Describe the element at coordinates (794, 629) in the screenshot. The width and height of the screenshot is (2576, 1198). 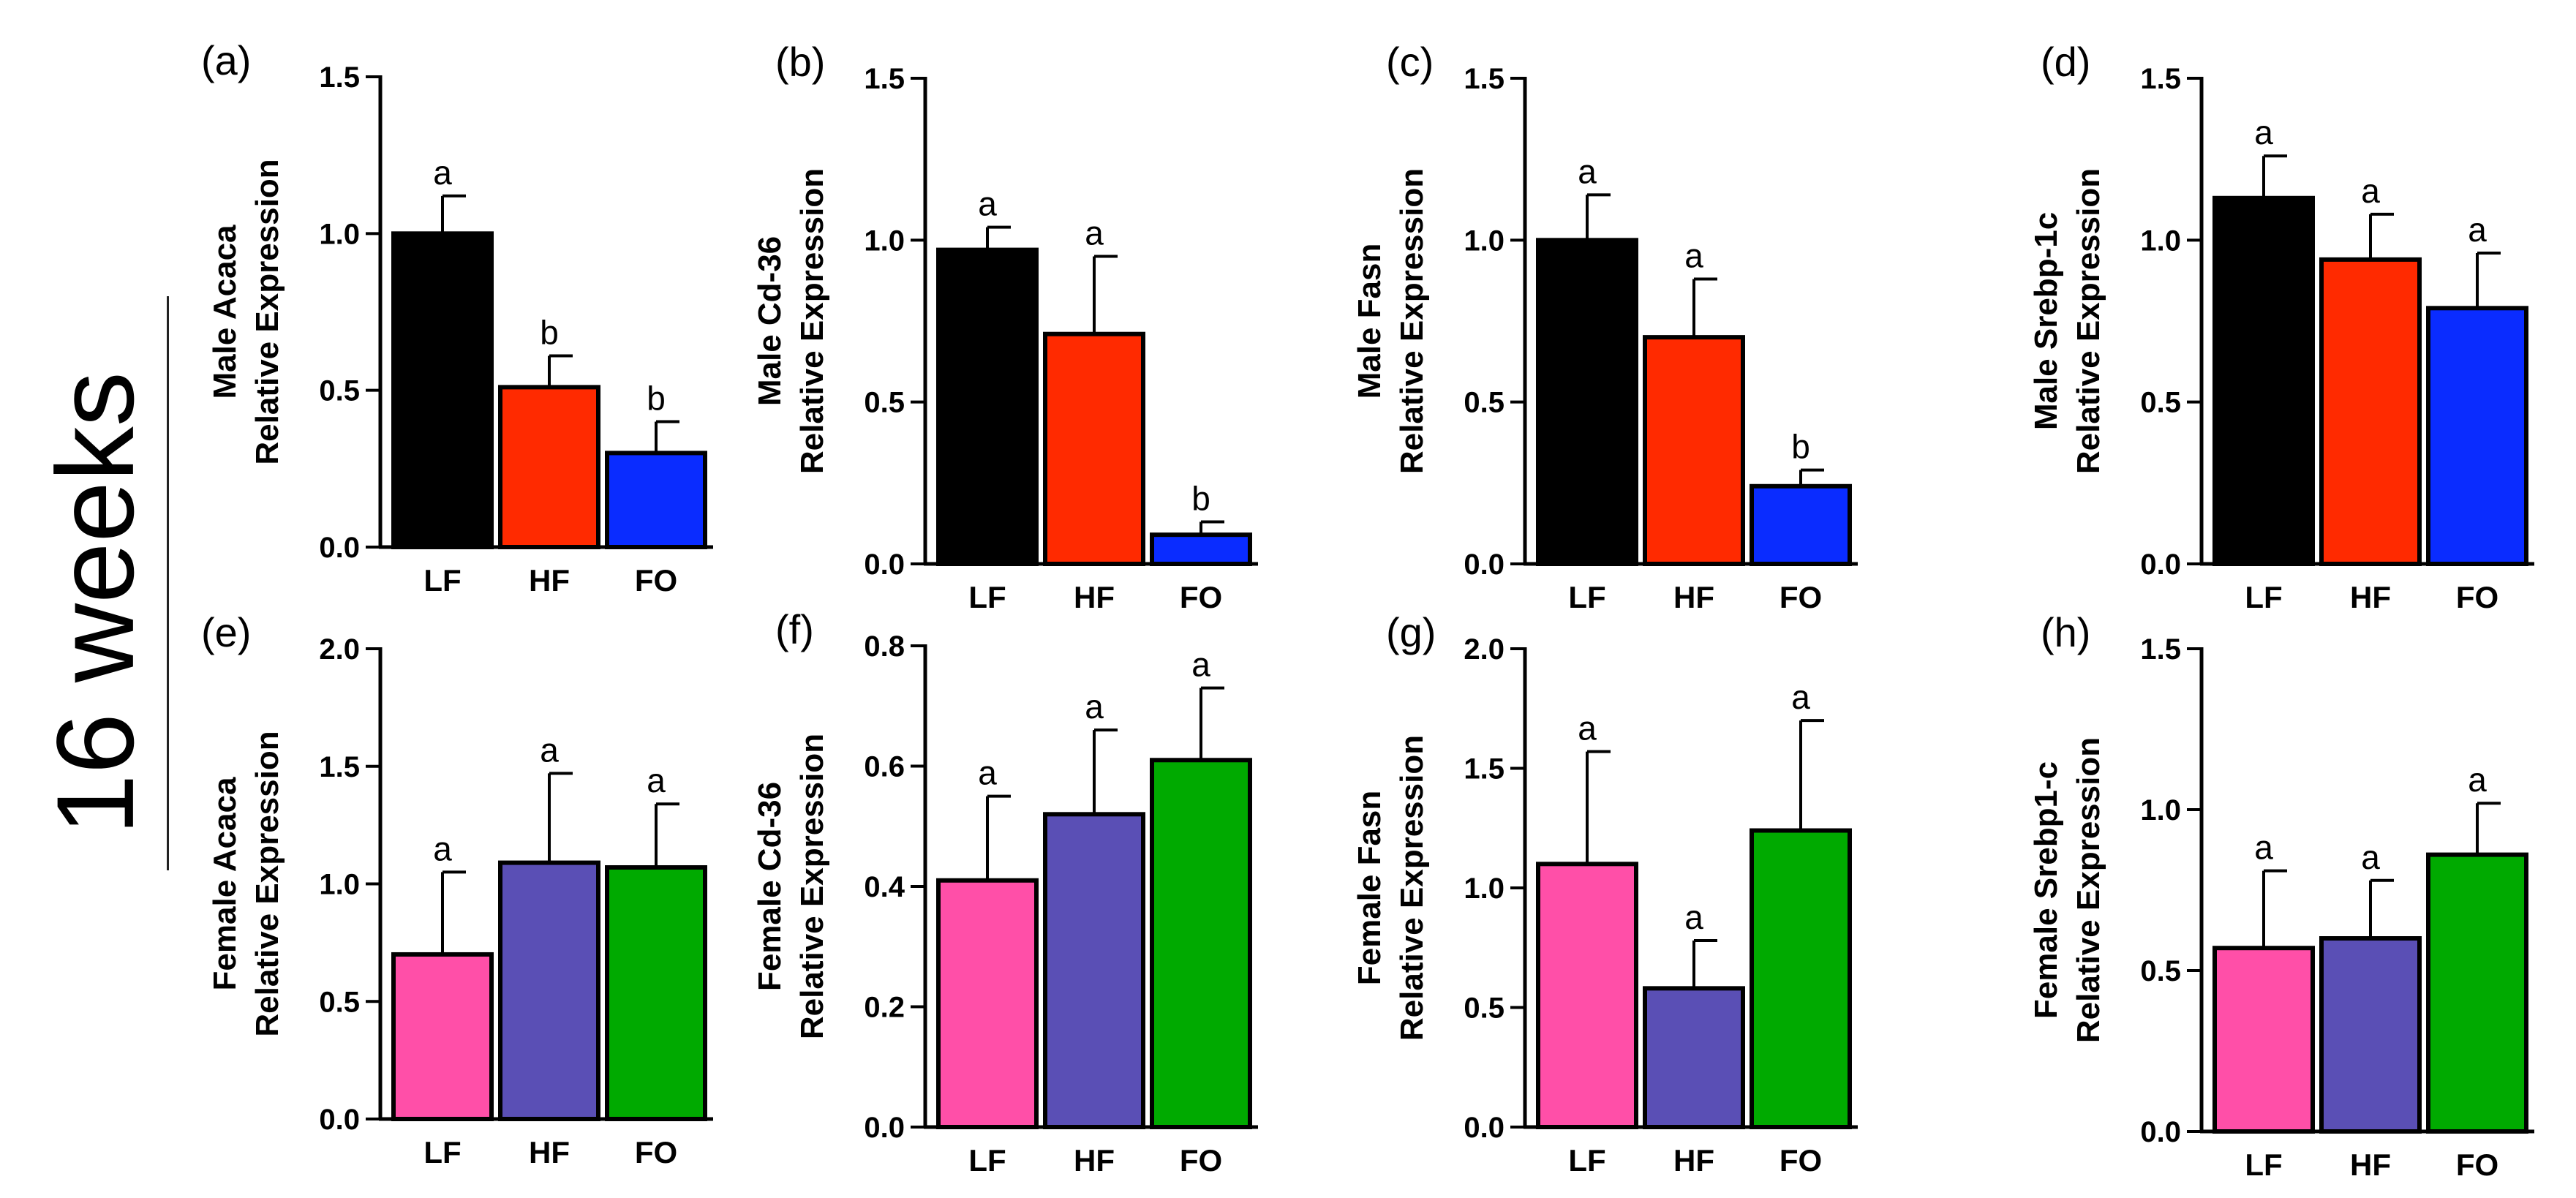
I see `panel-label: (f)` at that location.